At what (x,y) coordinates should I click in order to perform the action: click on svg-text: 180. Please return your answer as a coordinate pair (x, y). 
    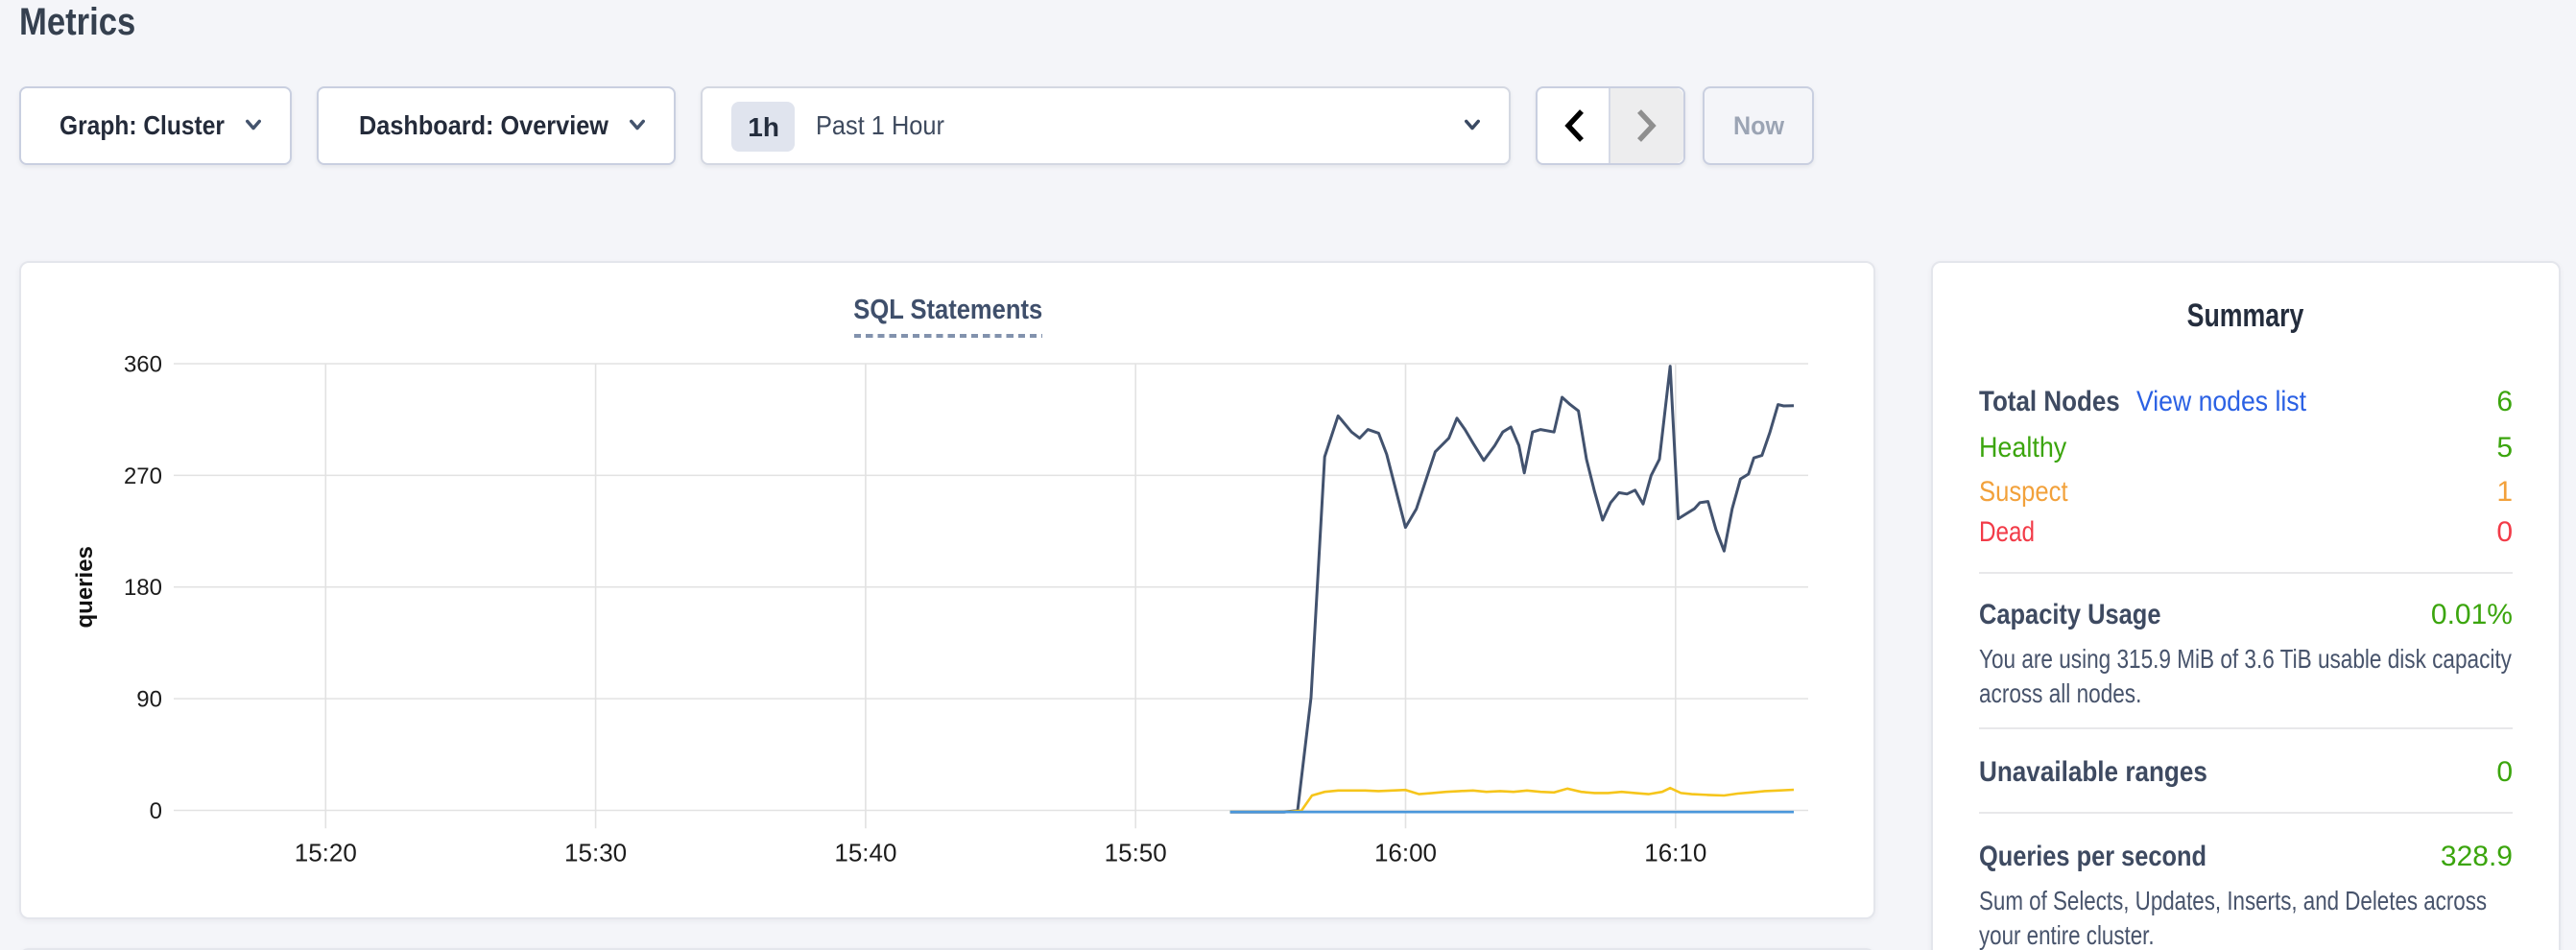
    Looking at the image, I should click on (143, 588).